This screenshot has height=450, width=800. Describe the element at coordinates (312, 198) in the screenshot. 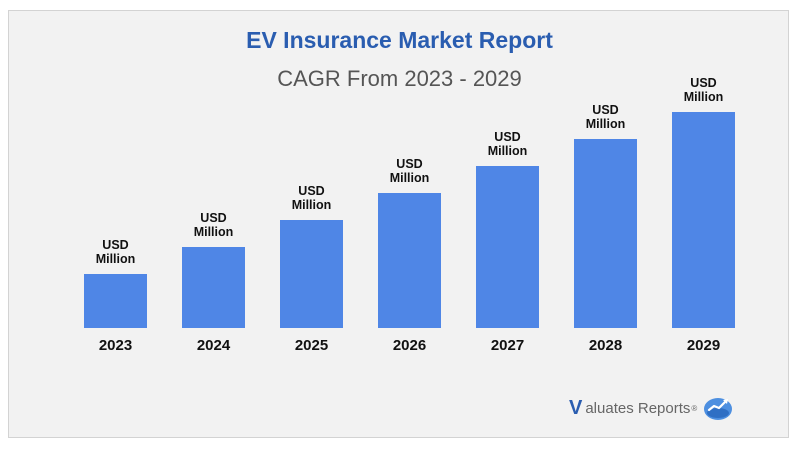

I see `data-label-2025: USD Million` at that location.